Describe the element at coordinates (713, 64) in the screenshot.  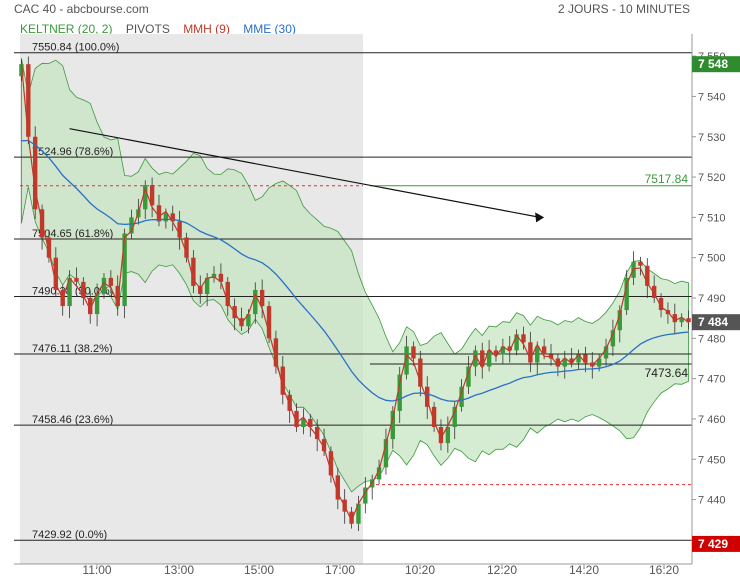
I see `price-tag-high: 7 548` at that location.